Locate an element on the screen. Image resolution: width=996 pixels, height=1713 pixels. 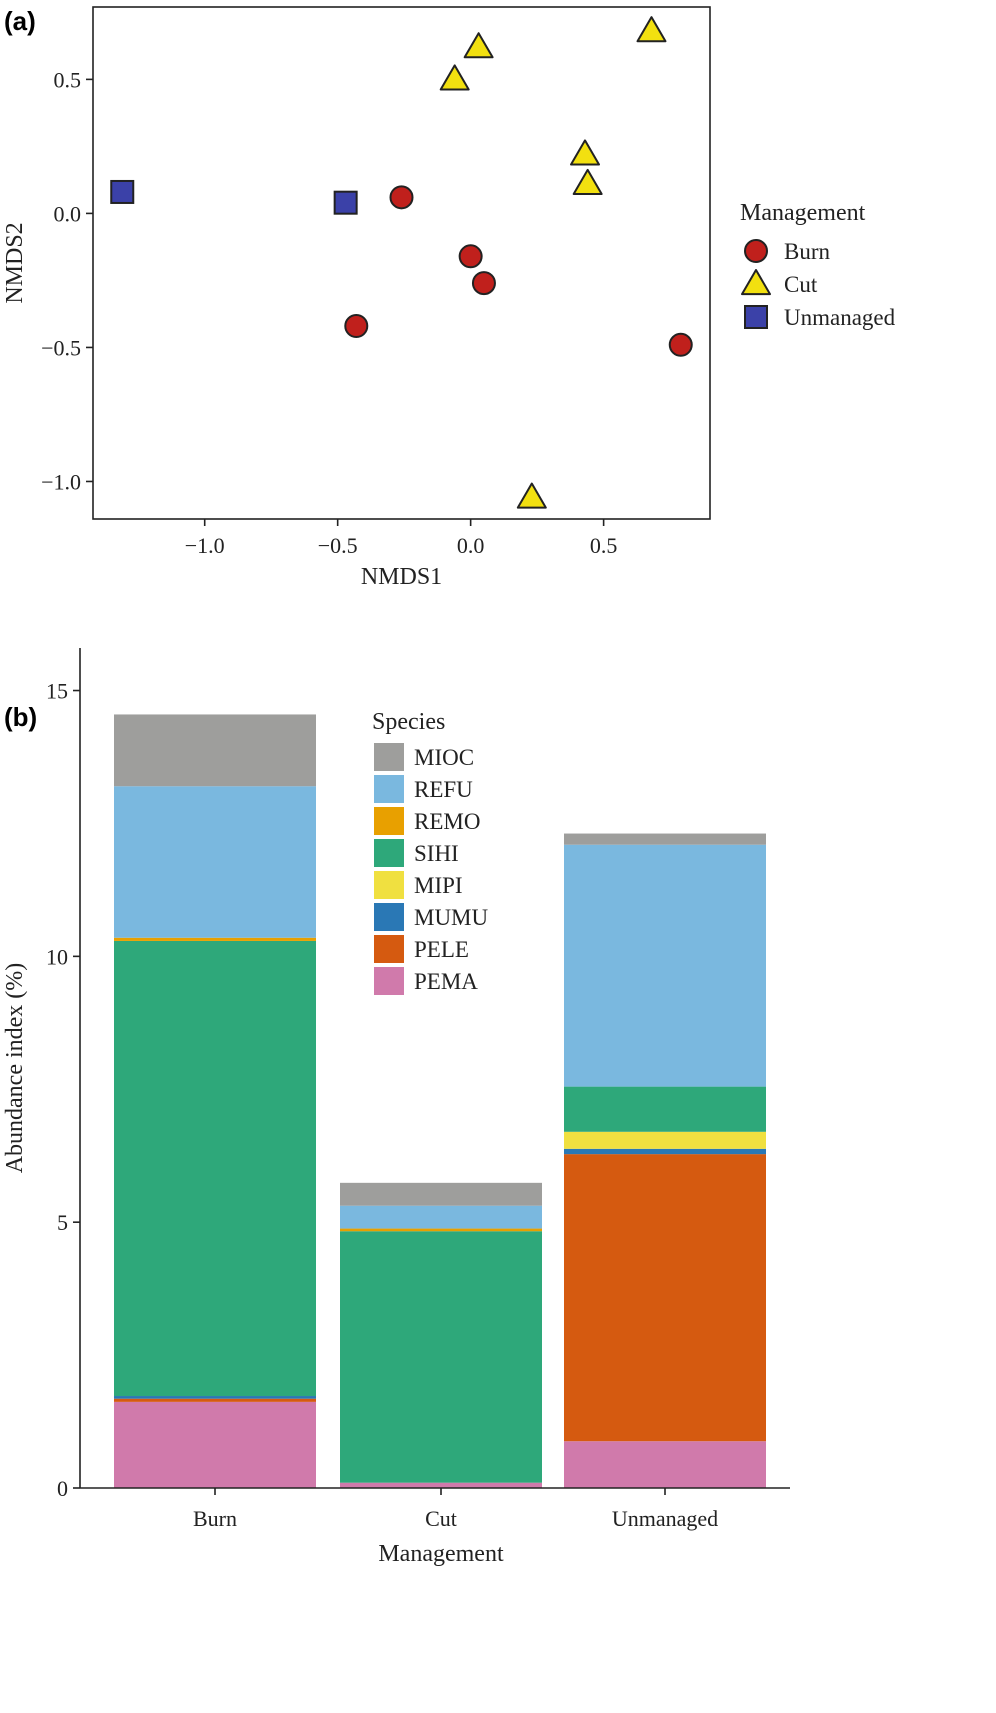
legend-key-mumu is located at coordinates (389, 917).